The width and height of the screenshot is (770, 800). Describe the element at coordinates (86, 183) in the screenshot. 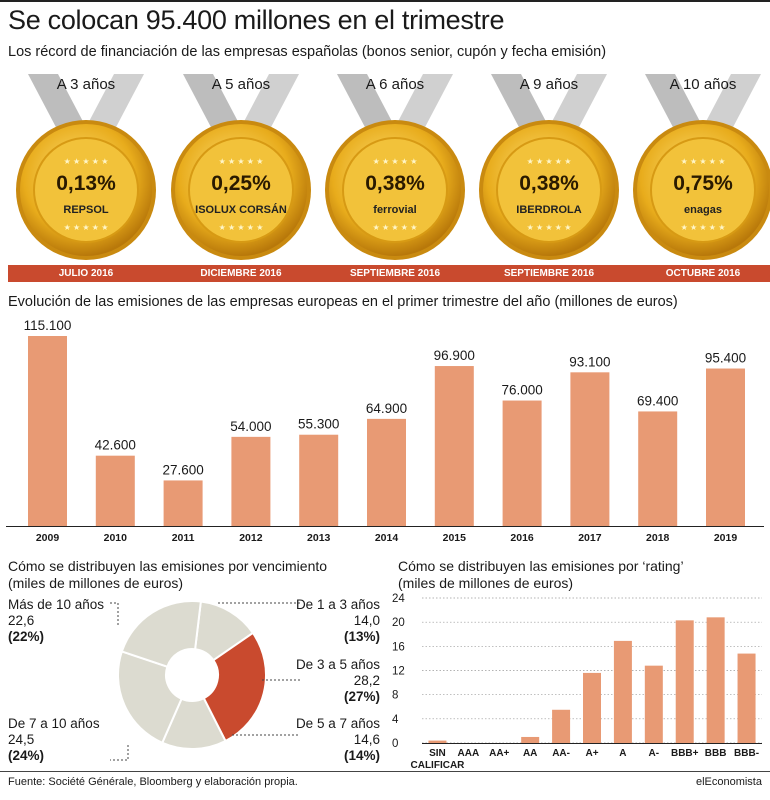

I see `medal-coupon: 0,13%` at that location.